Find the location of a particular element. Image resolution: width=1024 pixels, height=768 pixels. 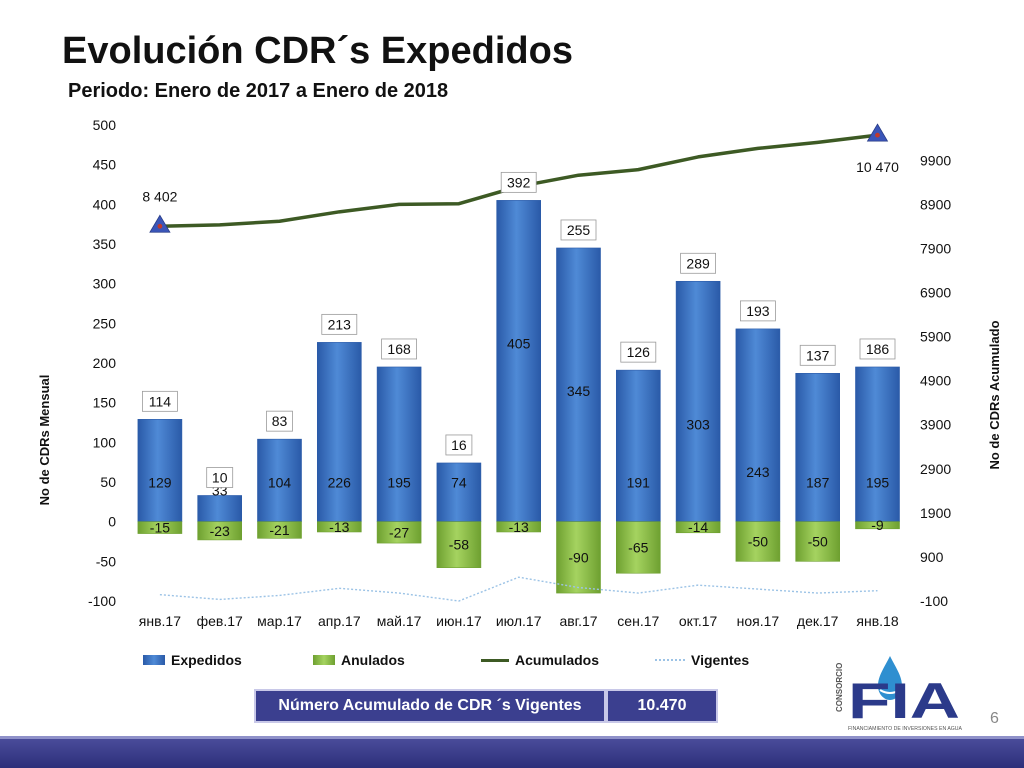

x-tick-label: авг.17 is located at coordinates (578, 621).